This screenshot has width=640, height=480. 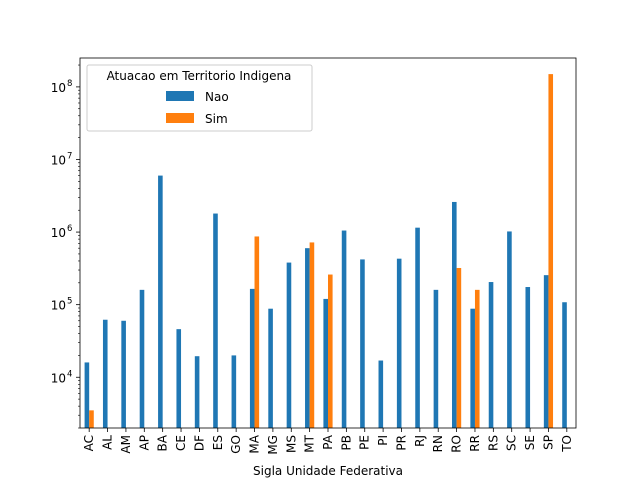 I want to click on x-tick-label: MA, so click(x=255, y=443).